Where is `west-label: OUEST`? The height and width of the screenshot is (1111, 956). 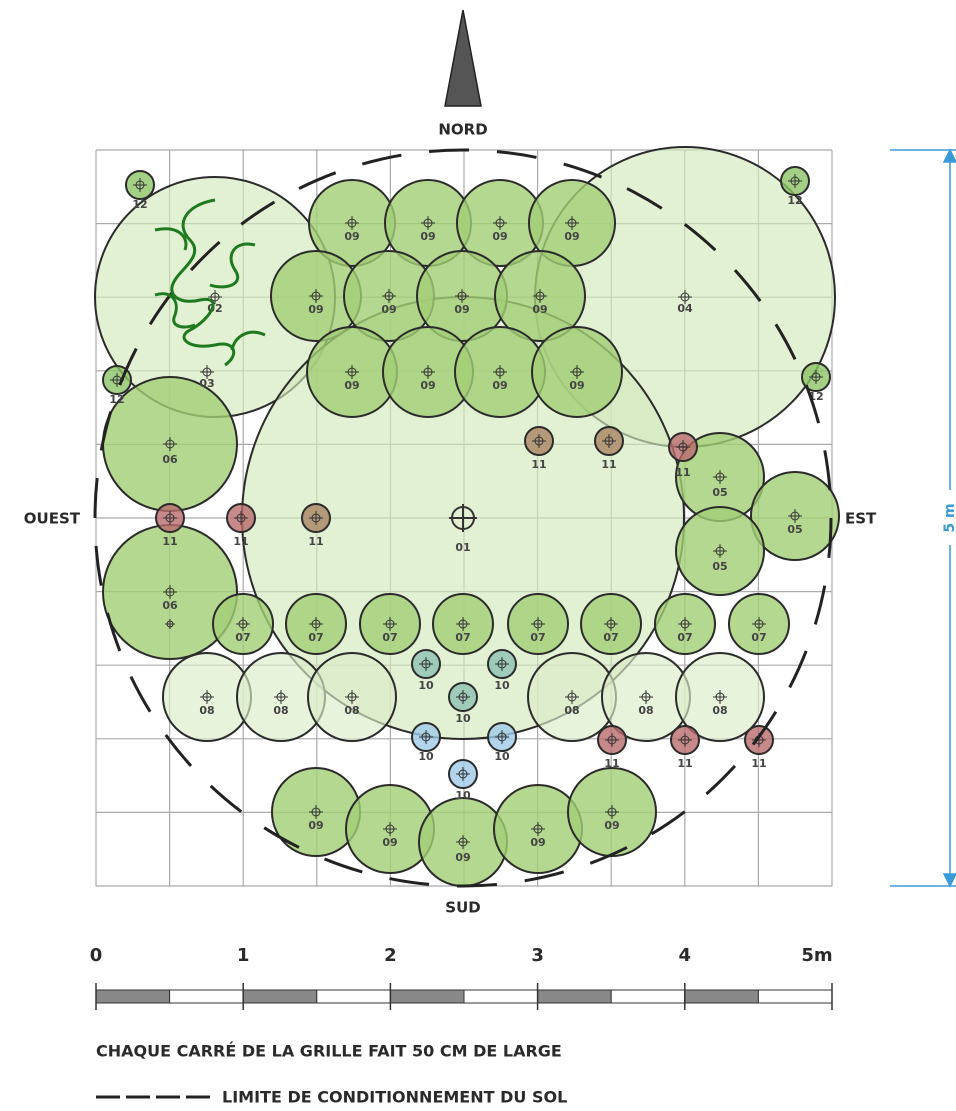 west-label: OUEST is located at coordinates (52, 519).